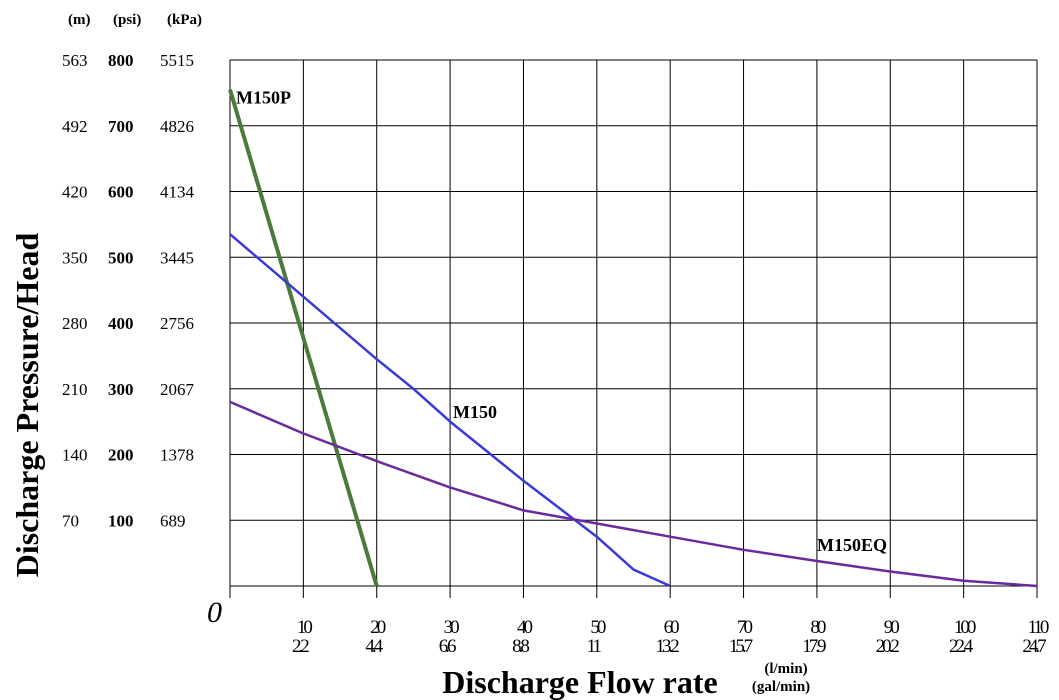 Image resolution: width=1059 pixels, height=700 pixels. Describe the element at coordinates (184, 20) in the screenshot. I see `y-unit-kpa: (kPa)` at that location.